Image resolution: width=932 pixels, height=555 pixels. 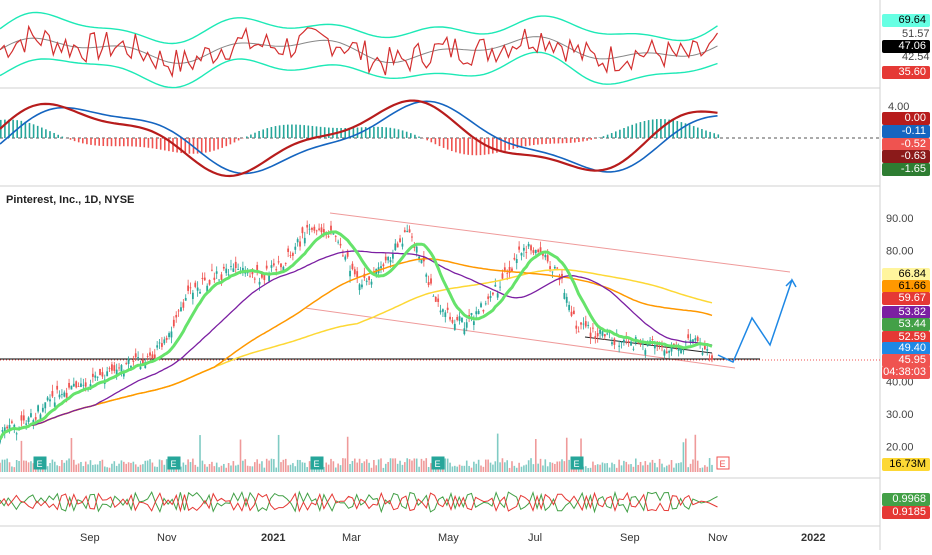 I want to click on top-lower-band, so click(x=359, y=69).